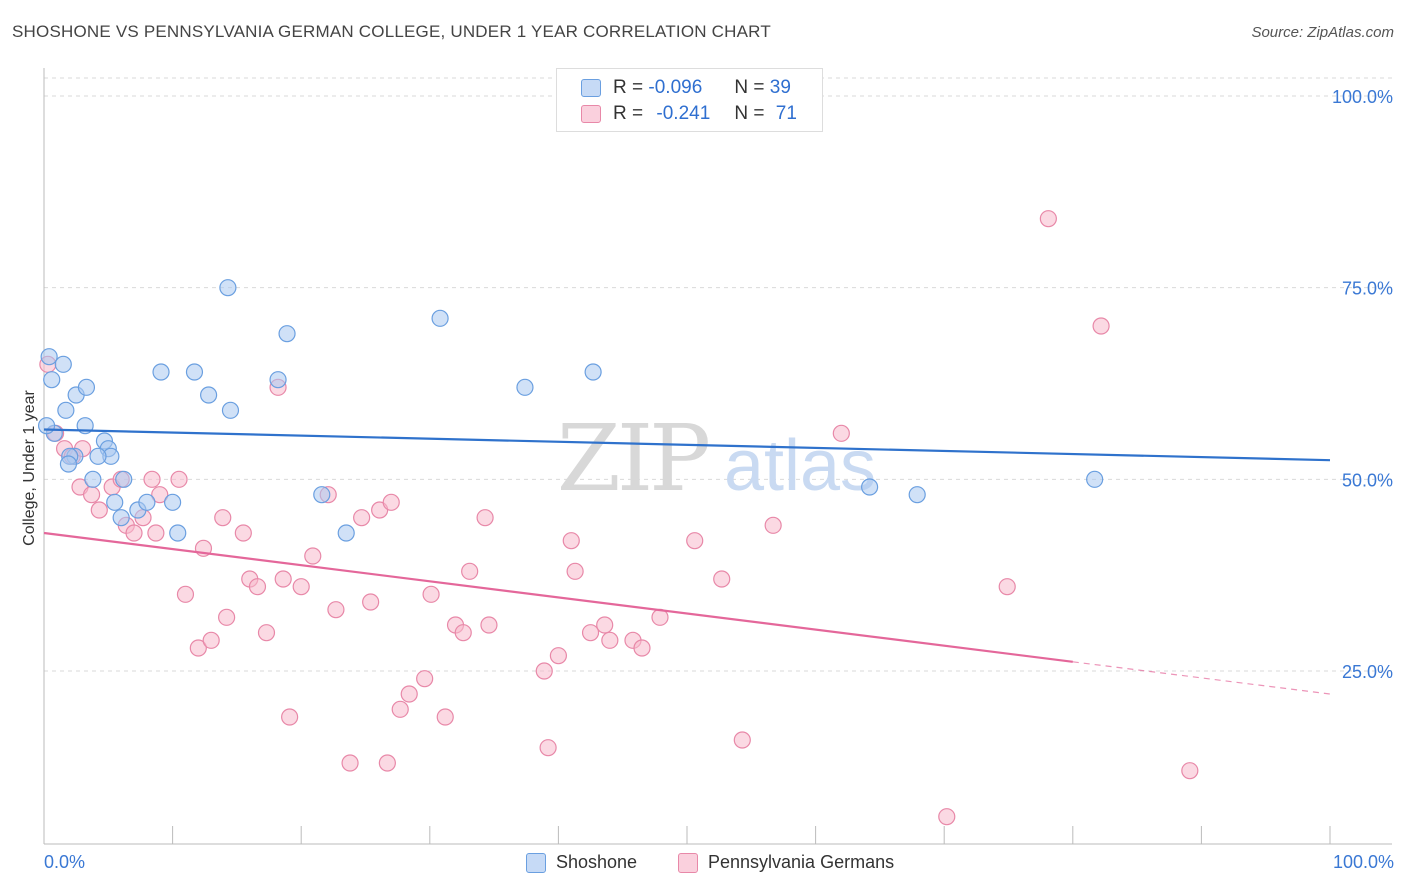 The image size is (1406, 892). Describe the element at coordinates (801, 862) in the screenshot. I see `legend-label-pennsylvania-germans: Pennsylvania Germans` at that location.